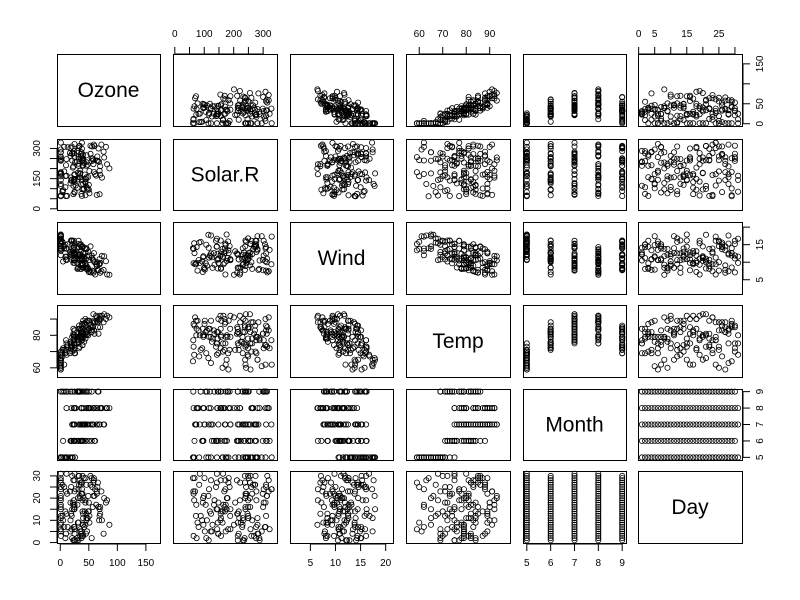 This screenshot has height=600, width=800. Describe the element at coordinates (690, 258) in the screenshot. I see `scatter-panel-wind-vs-day` at that location.